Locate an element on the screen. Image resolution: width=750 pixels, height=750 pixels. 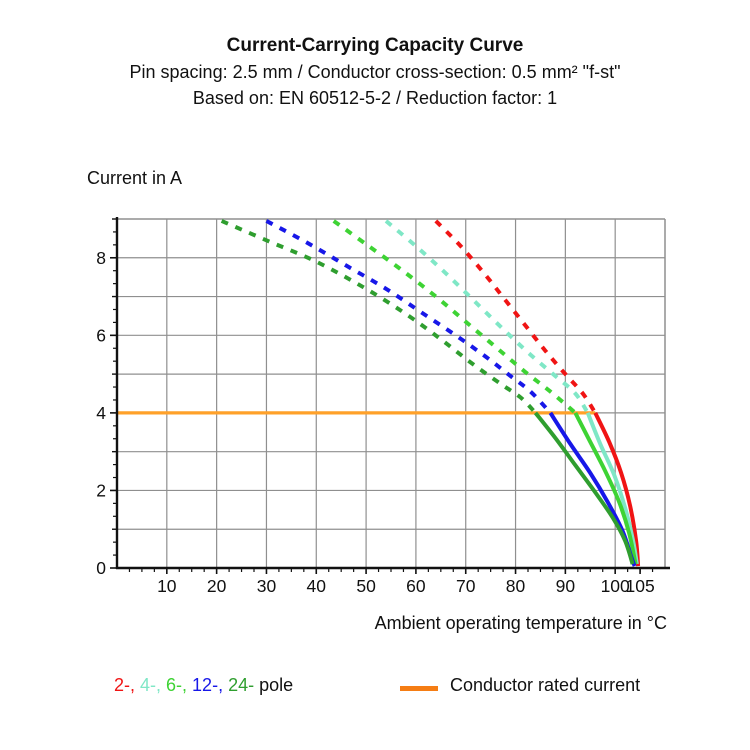
legend-pole-label: 24- is located at coordinates (244, 685).